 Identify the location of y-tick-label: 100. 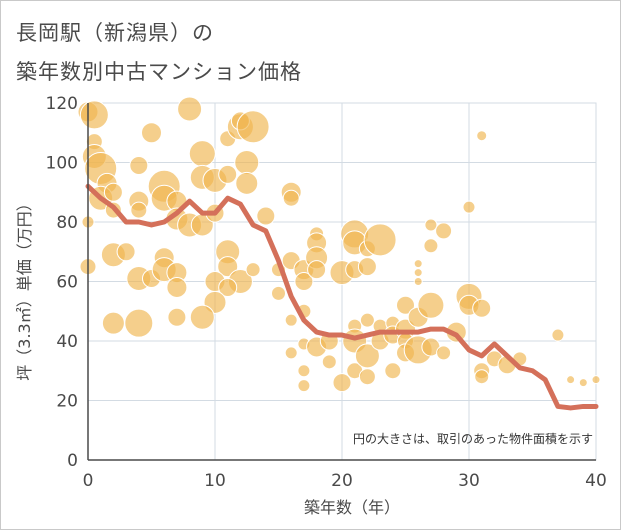
(62, 164).